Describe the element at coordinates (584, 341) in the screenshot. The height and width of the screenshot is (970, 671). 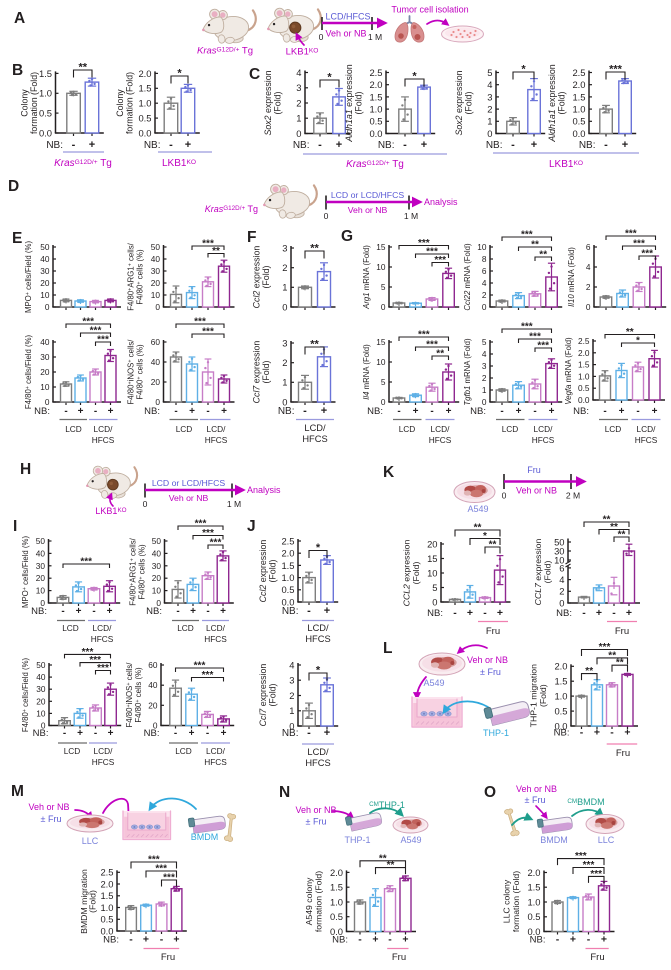
I see `svg-text: 2.5` at that location.